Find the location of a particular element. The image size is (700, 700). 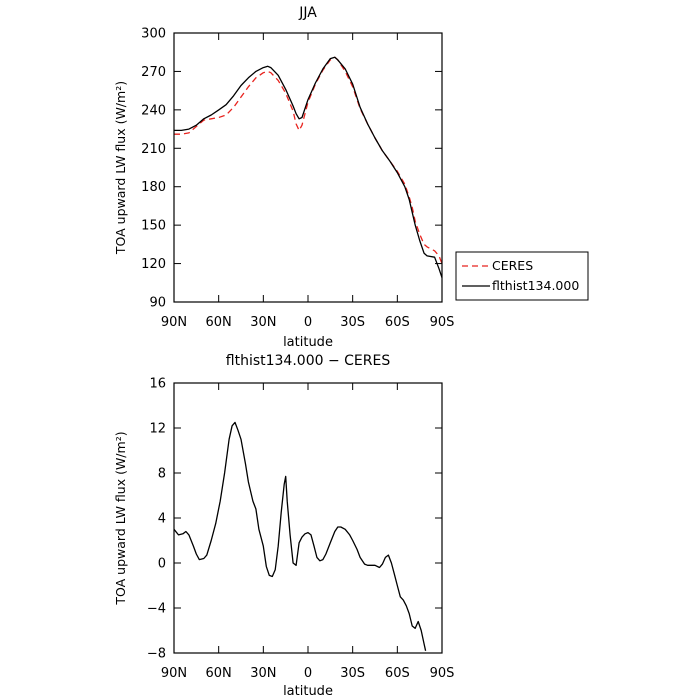

legend-label-ceres: CERES is located at coordinates (512, 265).